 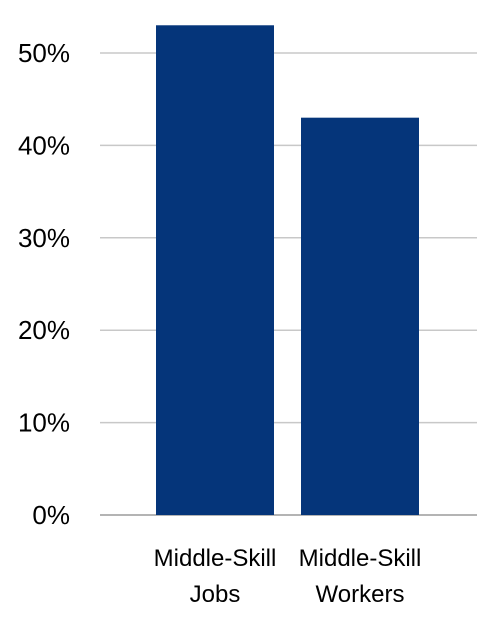 I want to click on y-axis-tick-labels: 0% 10% 20% 30% 40% 50%, so click(x=44, y=284).